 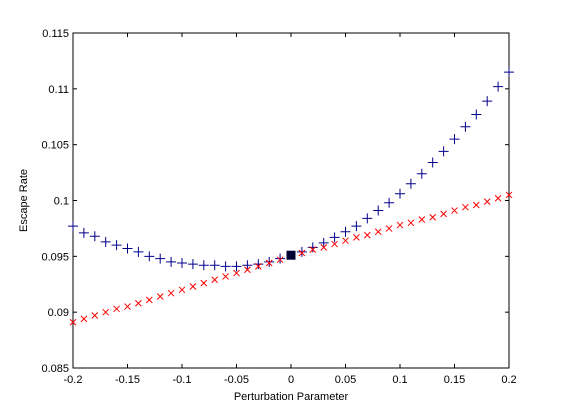 I want to click on y-axis-label: Escape Rate, so click(x=24, y=200).